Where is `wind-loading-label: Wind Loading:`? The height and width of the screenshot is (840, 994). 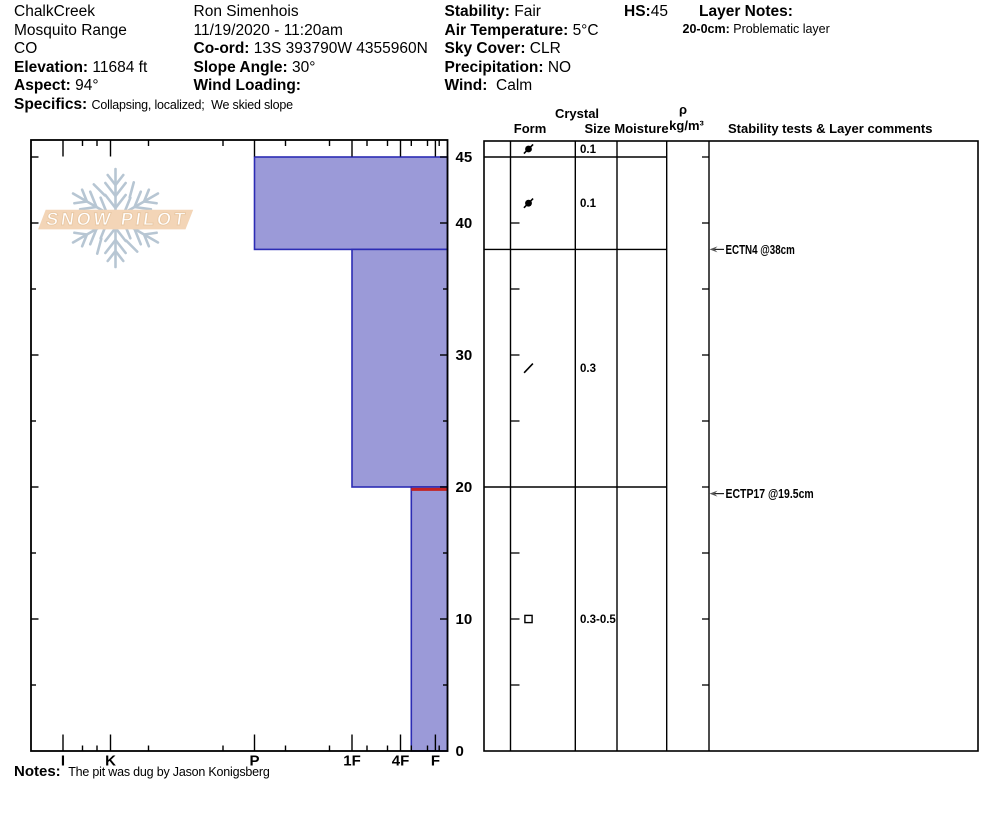
wind-loading-label: Wind Loading: is located at coordinates (247, 85).